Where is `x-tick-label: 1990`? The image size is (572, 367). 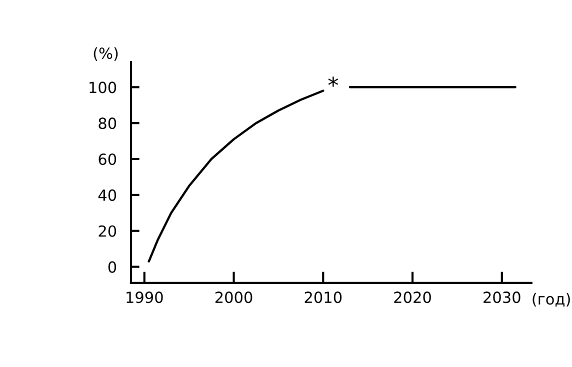 x-tick-label: 1990 is located at coordinates (144, 298).